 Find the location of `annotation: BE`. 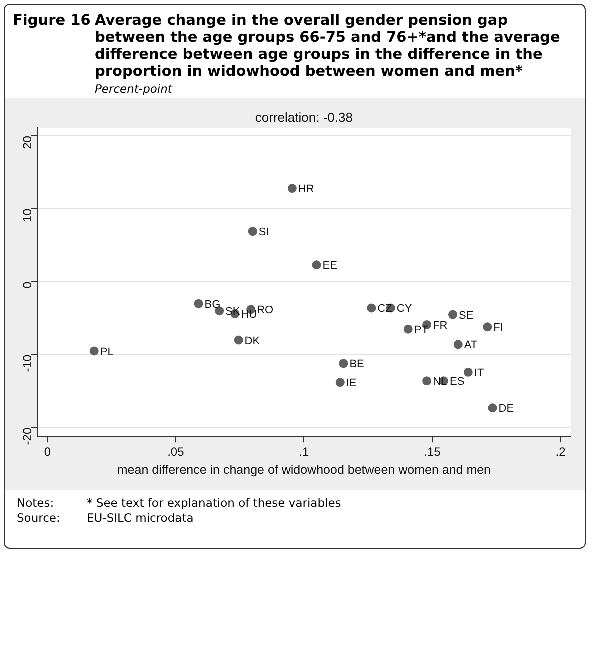

annotation: BE is located at coordinates (357, 364).